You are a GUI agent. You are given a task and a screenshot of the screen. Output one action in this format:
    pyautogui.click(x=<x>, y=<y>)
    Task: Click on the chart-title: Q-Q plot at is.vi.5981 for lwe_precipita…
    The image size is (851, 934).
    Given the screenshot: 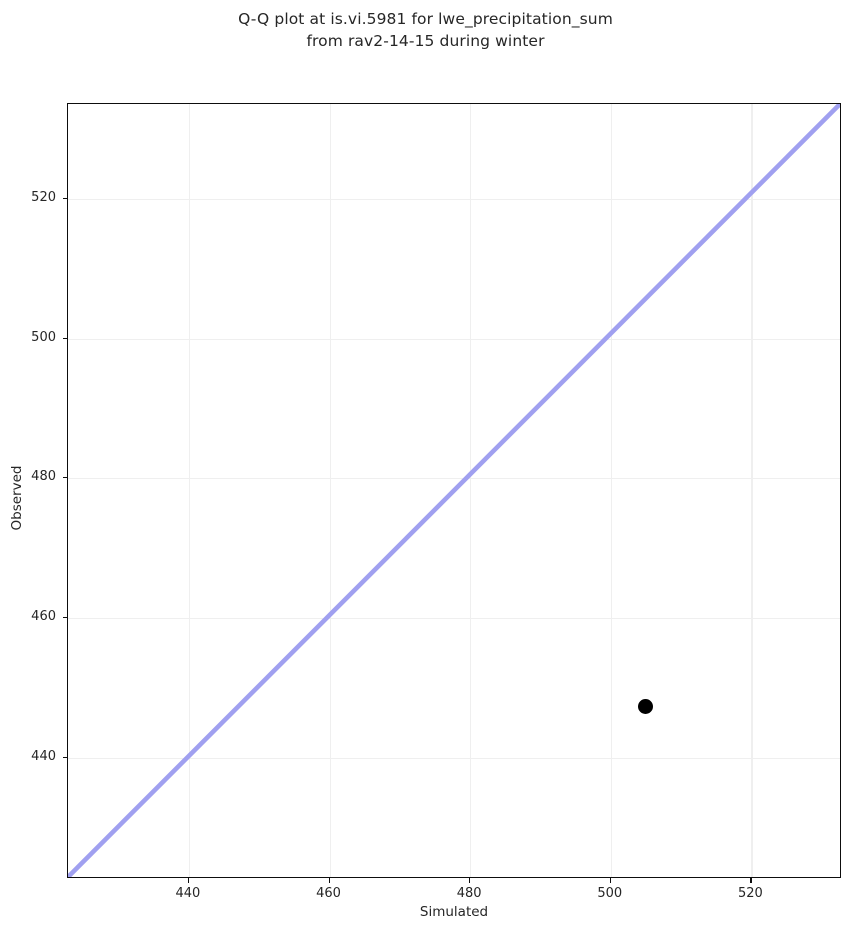 What is the action you would take?
    pyautogui.click(x=425, y=30)
    